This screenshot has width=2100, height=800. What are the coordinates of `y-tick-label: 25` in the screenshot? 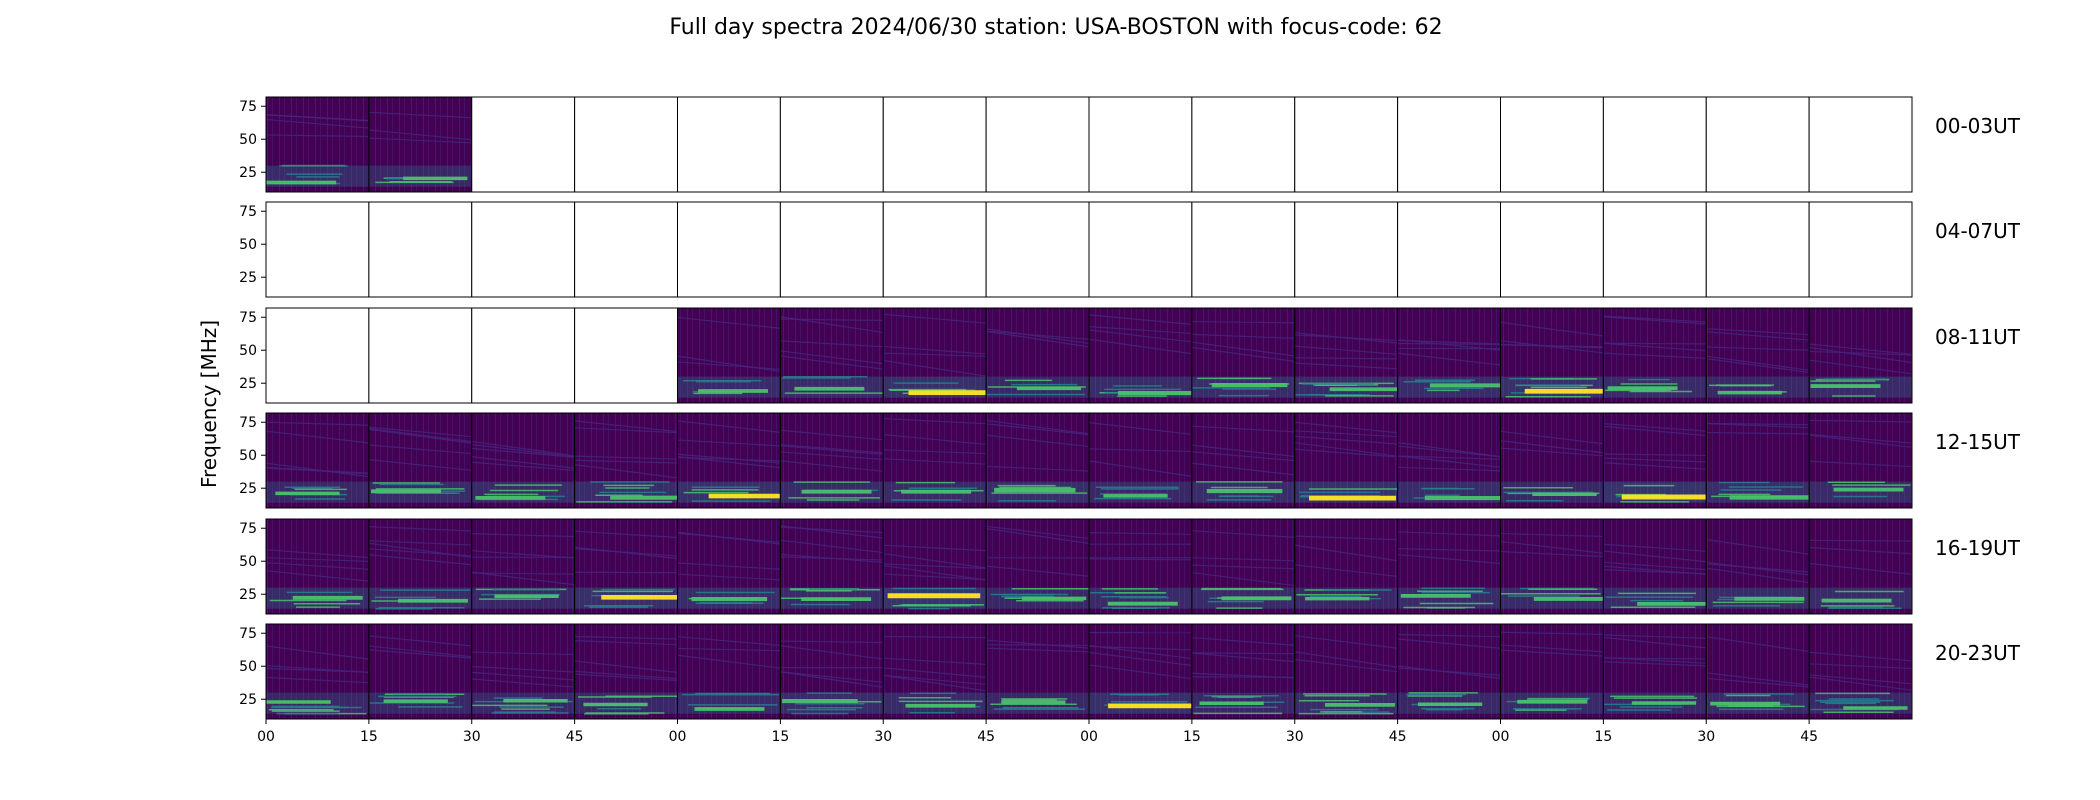 It's located at (248, 278).